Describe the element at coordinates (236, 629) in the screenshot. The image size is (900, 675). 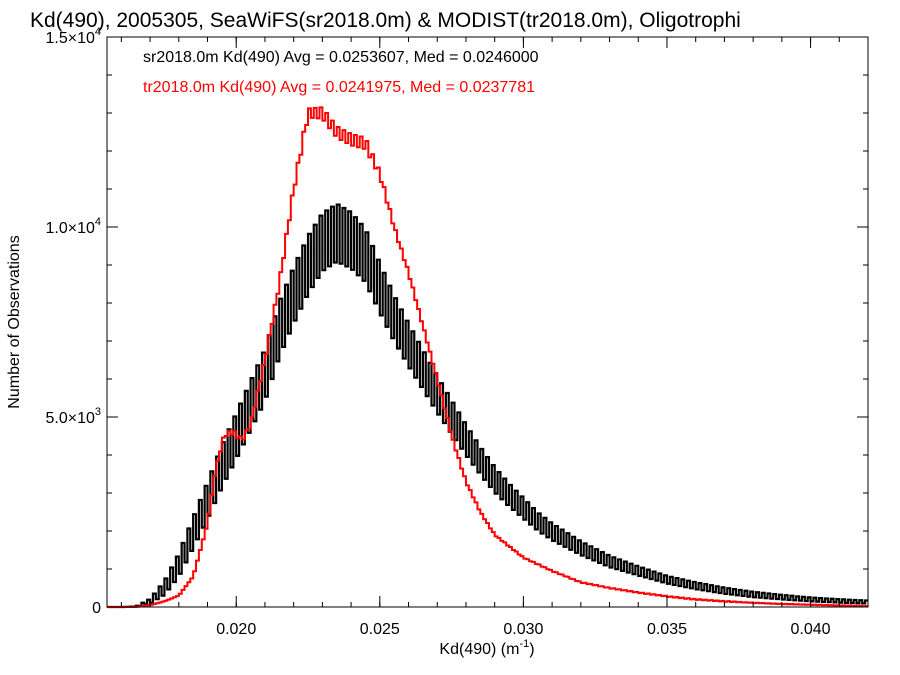
I see `x-tick-label: 0.020` at that location.